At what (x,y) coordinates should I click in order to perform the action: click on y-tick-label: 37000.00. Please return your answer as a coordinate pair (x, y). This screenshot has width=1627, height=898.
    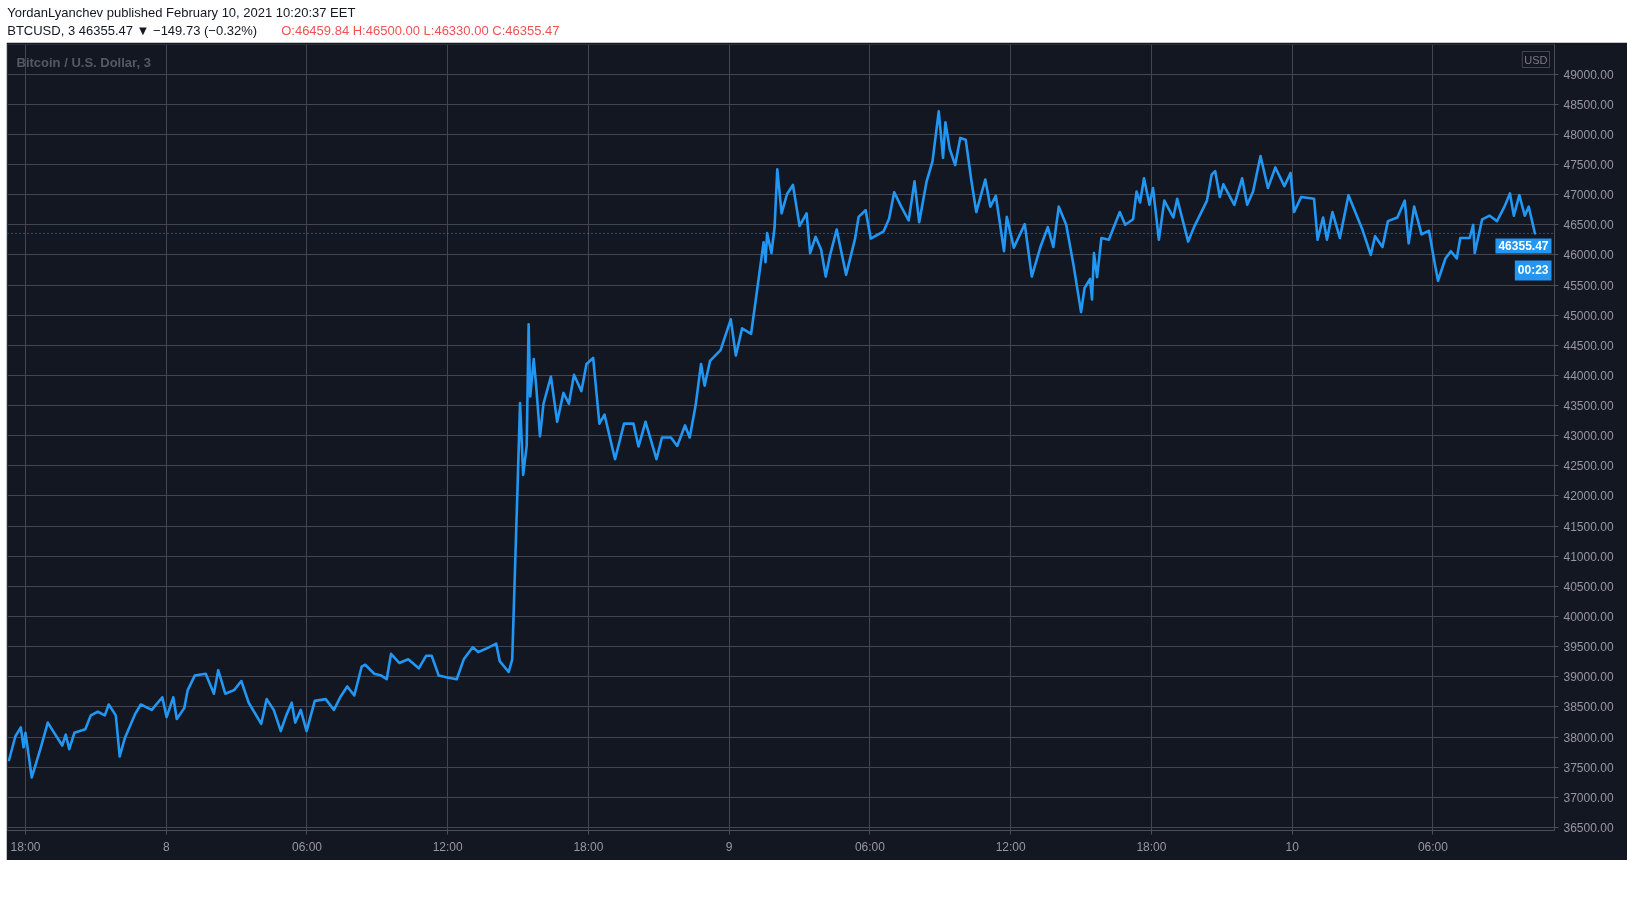
    Looking at the image, I should click on (1588, 797).